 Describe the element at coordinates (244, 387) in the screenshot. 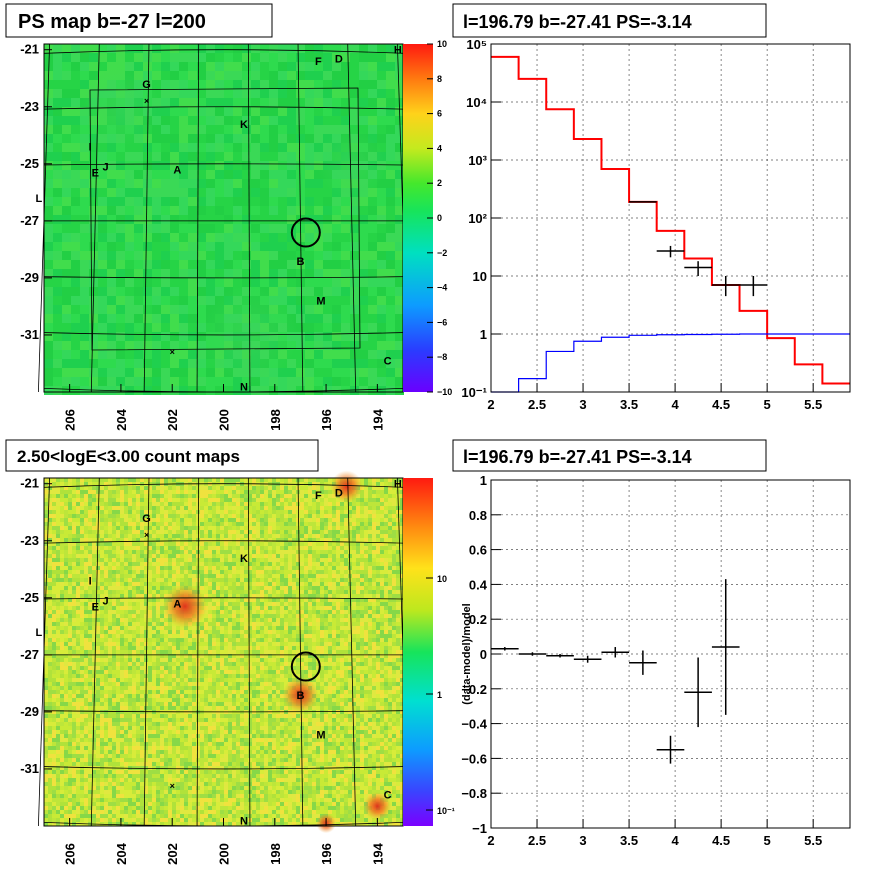

I see `source-label-N: N` at that location.